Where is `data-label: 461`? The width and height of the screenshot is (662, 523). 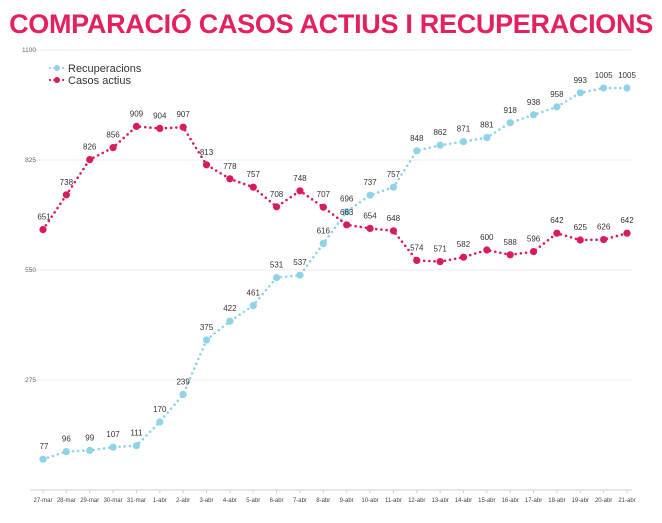
data-label: 461 is located at coordinates (254, 293).